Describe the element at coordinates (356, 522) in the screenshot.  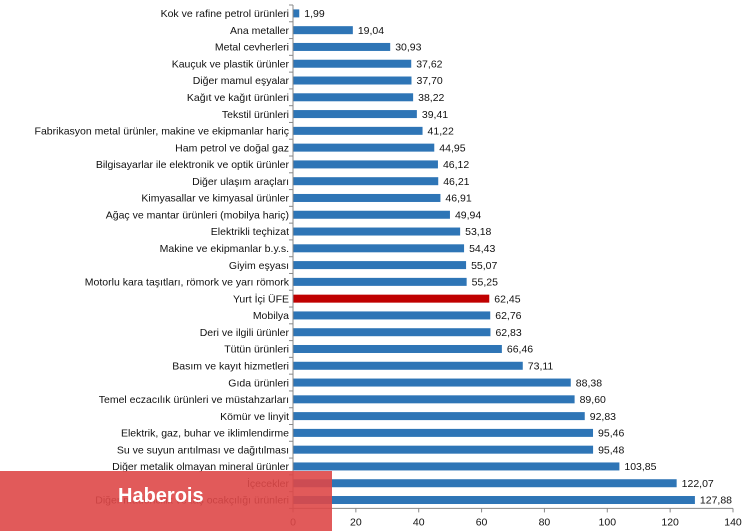
I see `x-tick-label: 20` at that location.